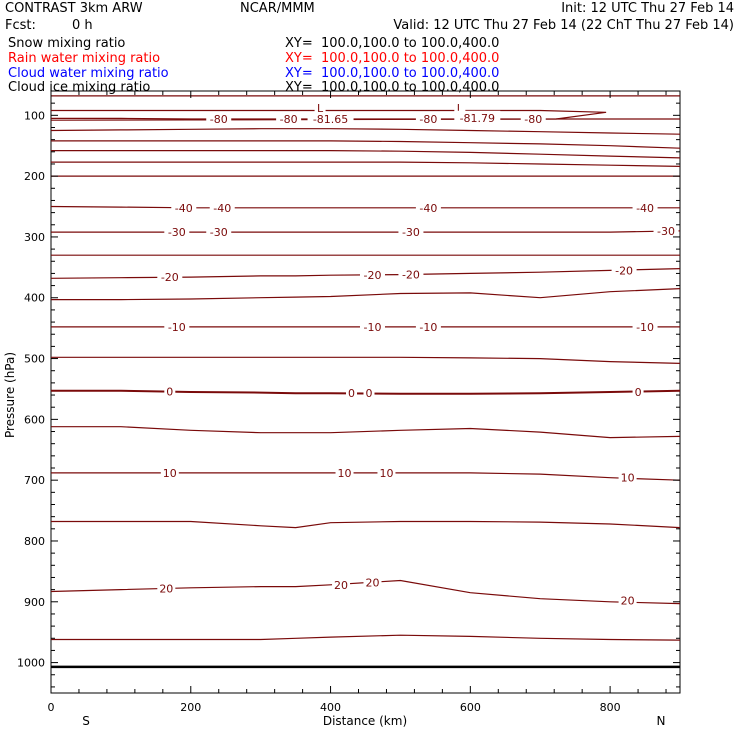  Describe the element at coordinates (86, 721) in the screenshot. I see `x-axis-start-label: S` at that location.